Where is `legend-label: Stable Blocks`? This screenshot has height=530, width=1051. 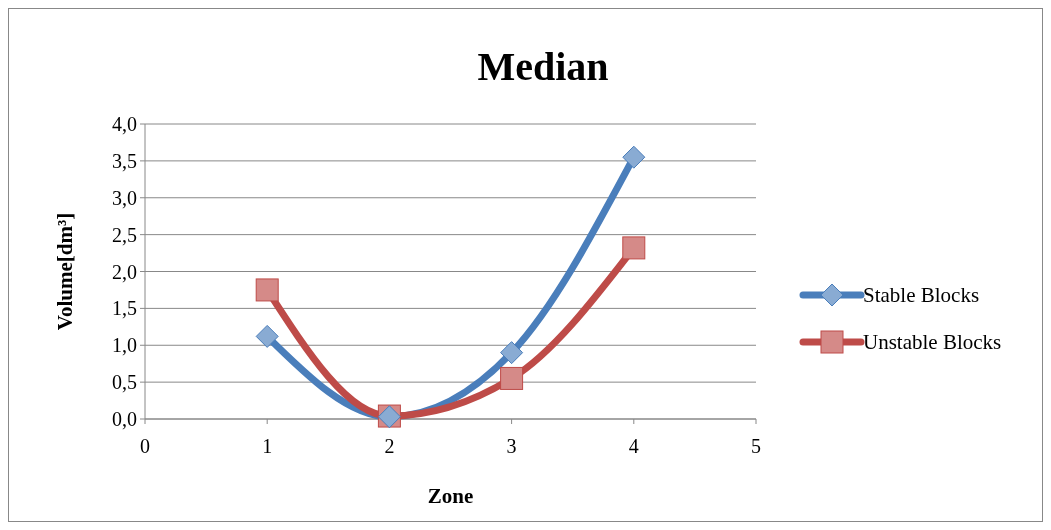 legend-label: Stable Blocks is located at coordinates (921, 295).